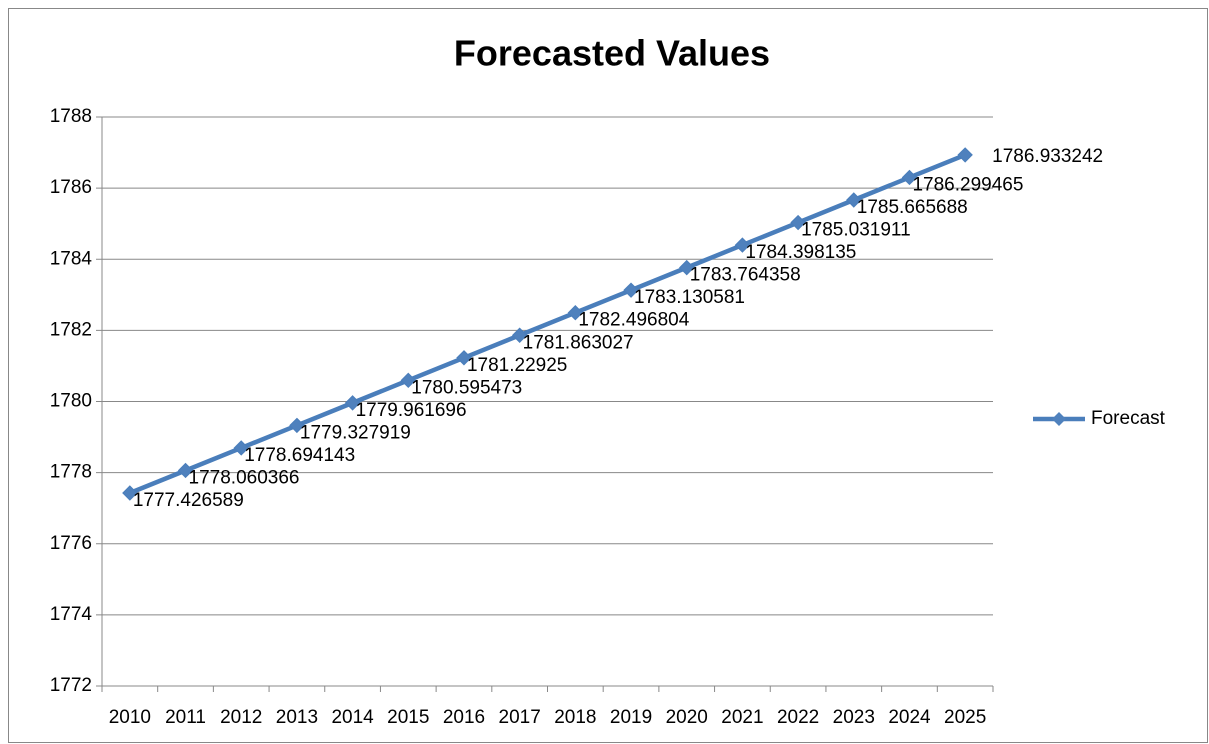 This screenshot has width=1209, height=744. What do you see at coordinates (71, 614) in the screenshot?
I see `y-tick-label: 1774` at bounding box center [71, 614].